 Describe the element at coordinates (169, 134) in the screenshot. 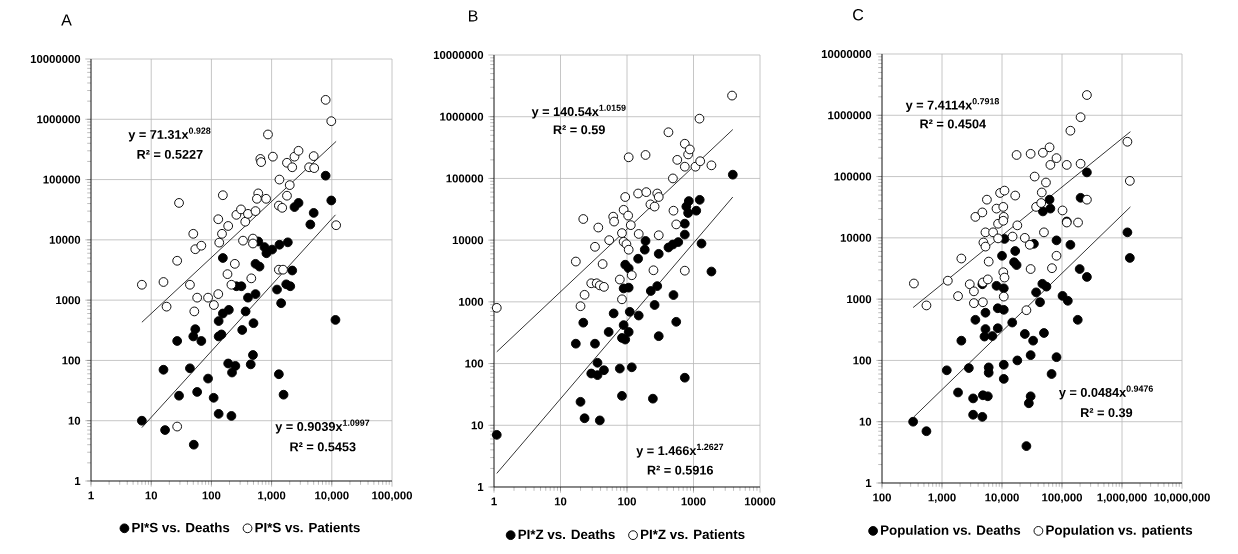

I see `annotation: y = 71.31x$^{0.928}$` at that location.